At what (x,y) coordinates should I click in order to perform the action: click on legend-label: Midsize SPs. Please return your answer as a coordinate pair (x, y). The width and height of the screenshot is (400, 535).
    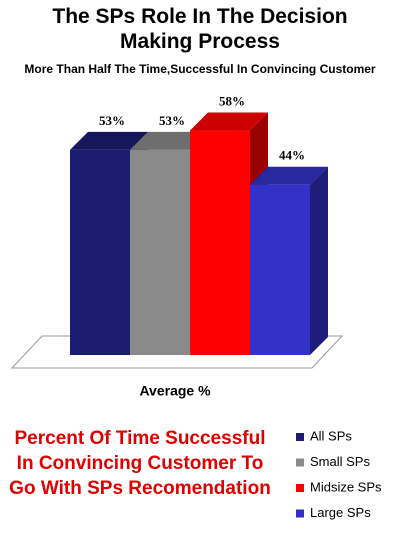
    Looking at the image, I should click on (346, 486).